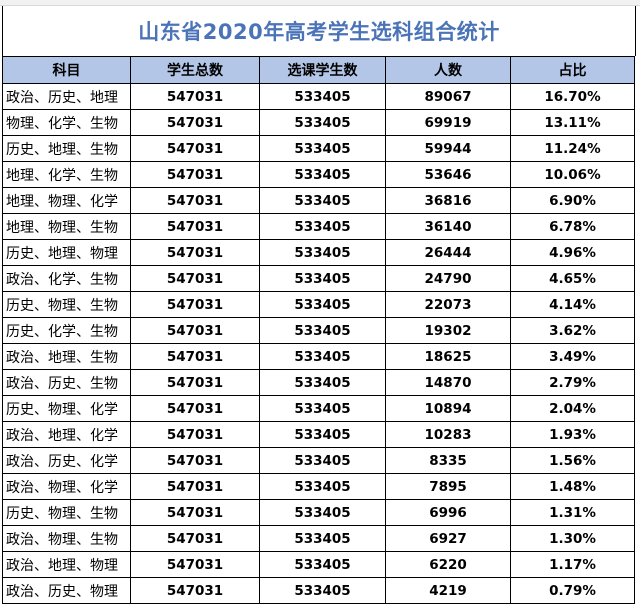 The width and height of the screenshot is (640, 608). I want to click on cell-count: 18625, so click(448, 356).